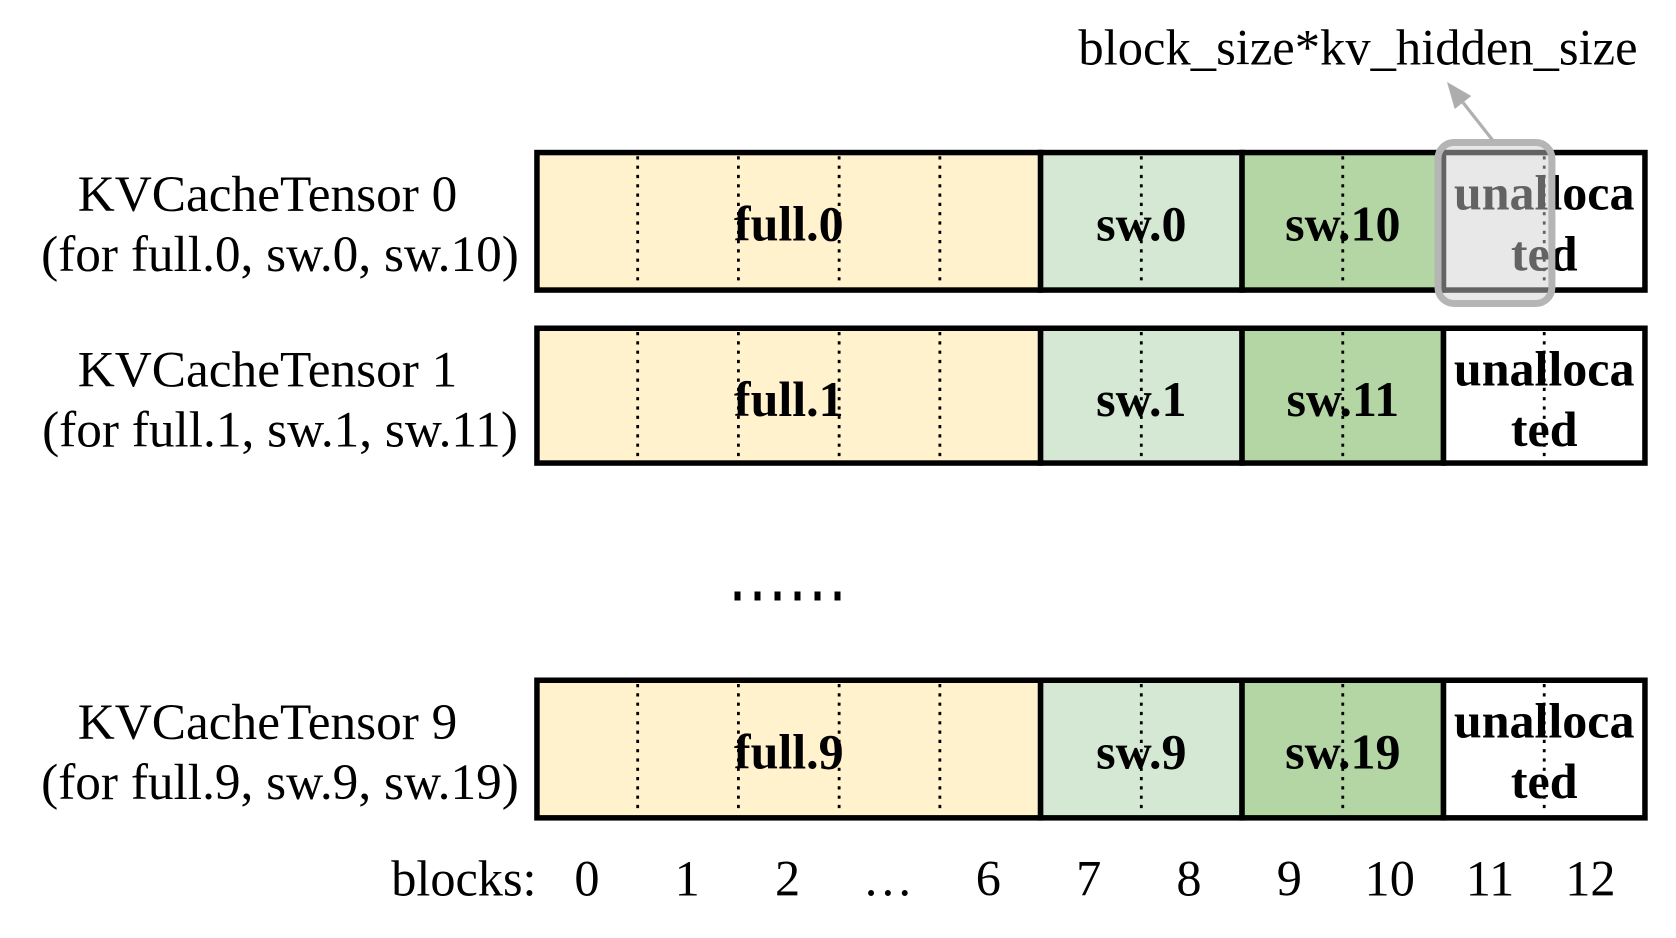 The image size is (1676, 938). I want to click on svg-text: sw.11, so click(1343, 399).